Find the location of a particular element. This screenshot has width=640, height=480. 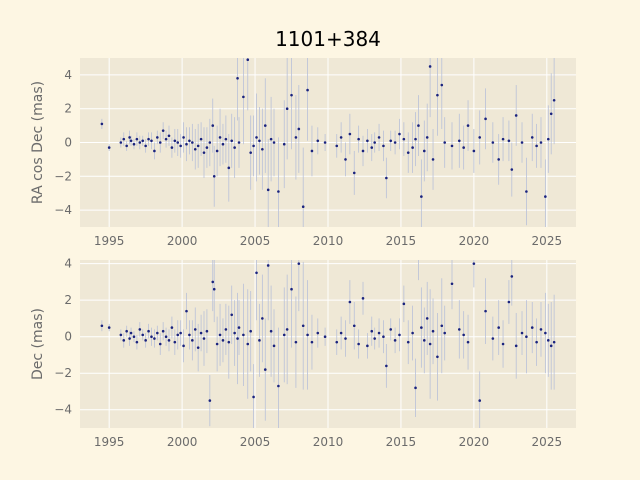

chart-title: 1101+384 is located at coordinates (328, 39).